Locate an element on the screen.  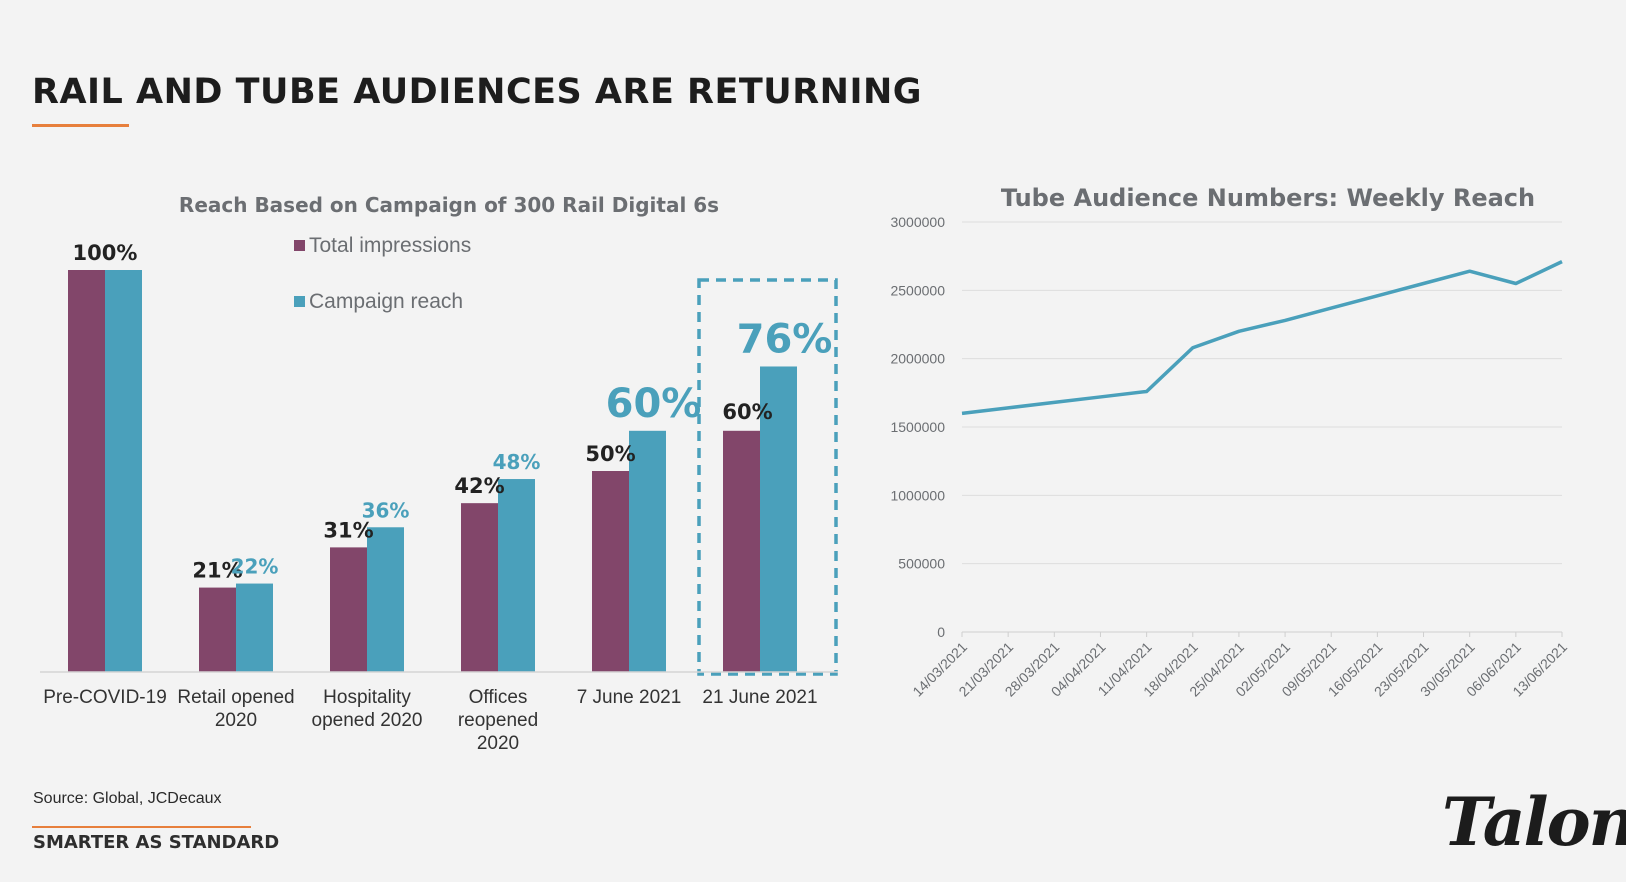
category-label-1-1: 2020 is located at coordinates (236, 720).